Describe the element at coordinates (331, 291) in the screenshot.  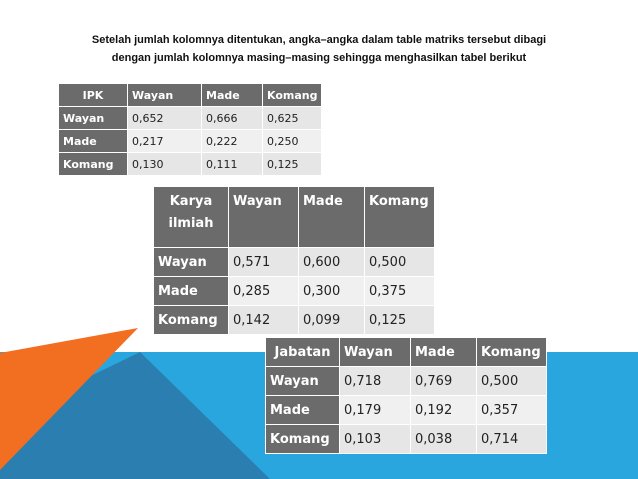
I see `table-cell: 0,300` at that location.